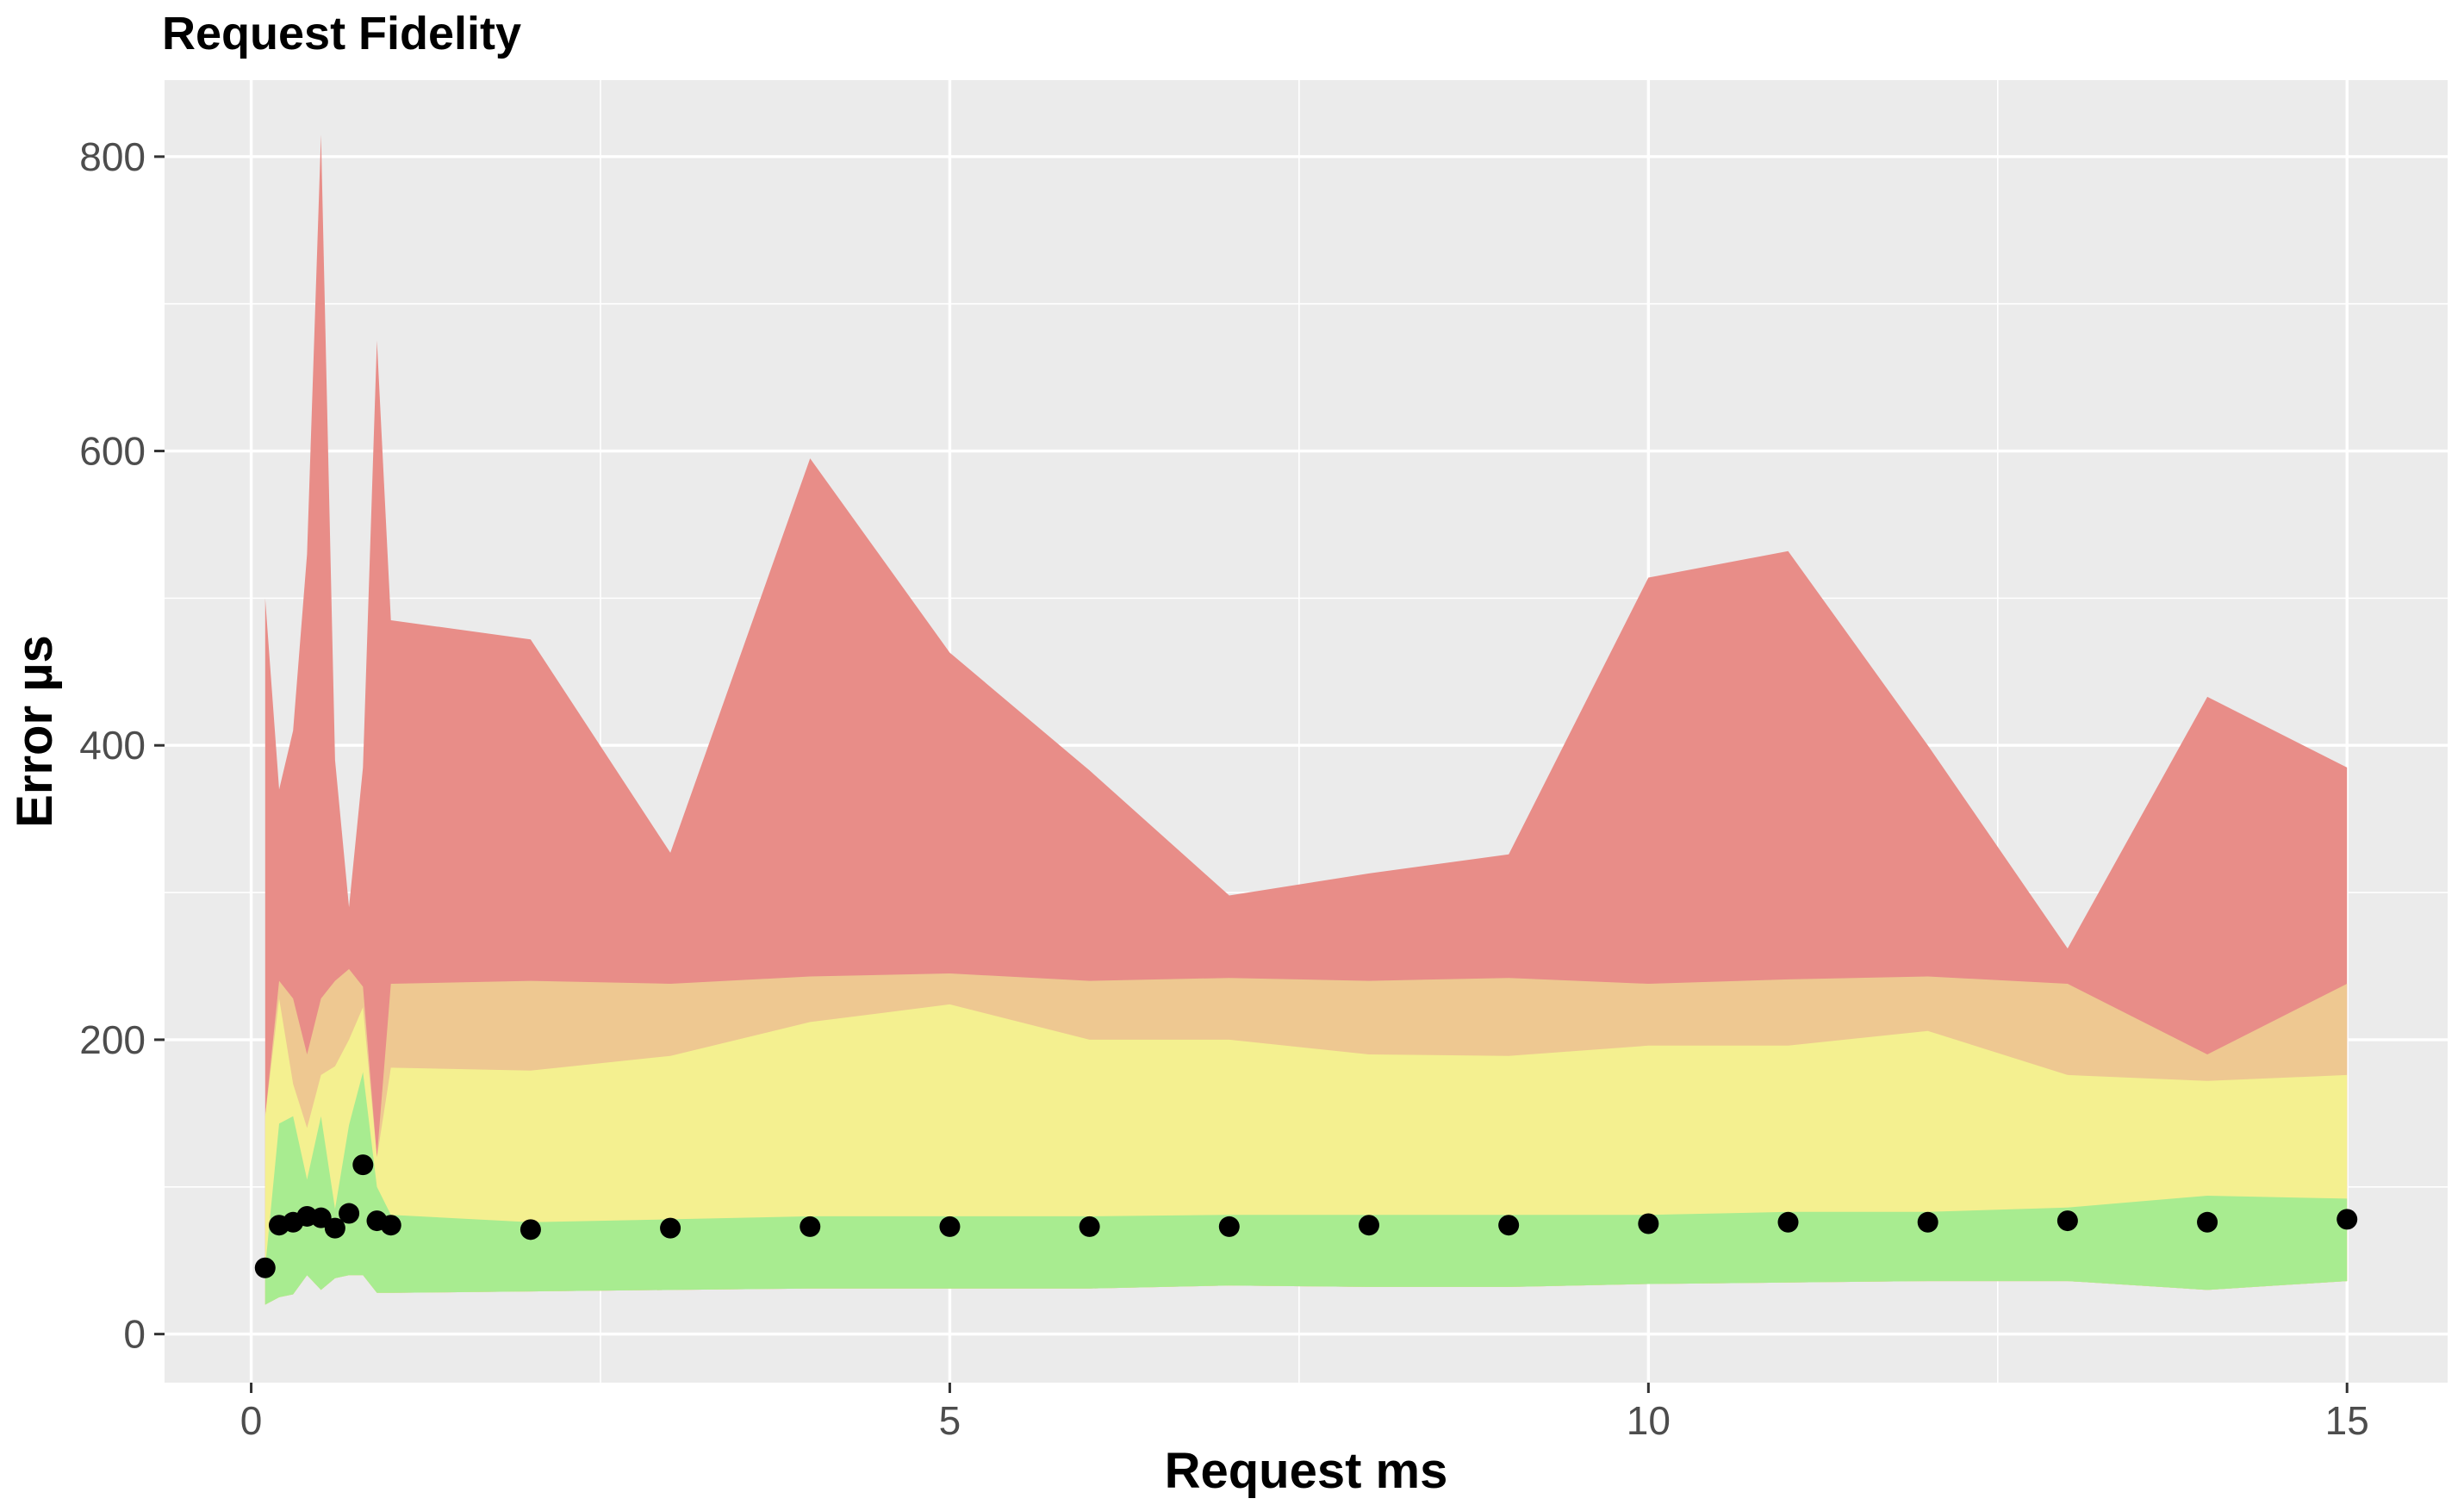 The height and width of the screenshot is (1511, 2464). What do you see at coordinates (252, 1420) in the screenshot?
I see `x-tick-label: 0` at bounding box center [252, 1420].